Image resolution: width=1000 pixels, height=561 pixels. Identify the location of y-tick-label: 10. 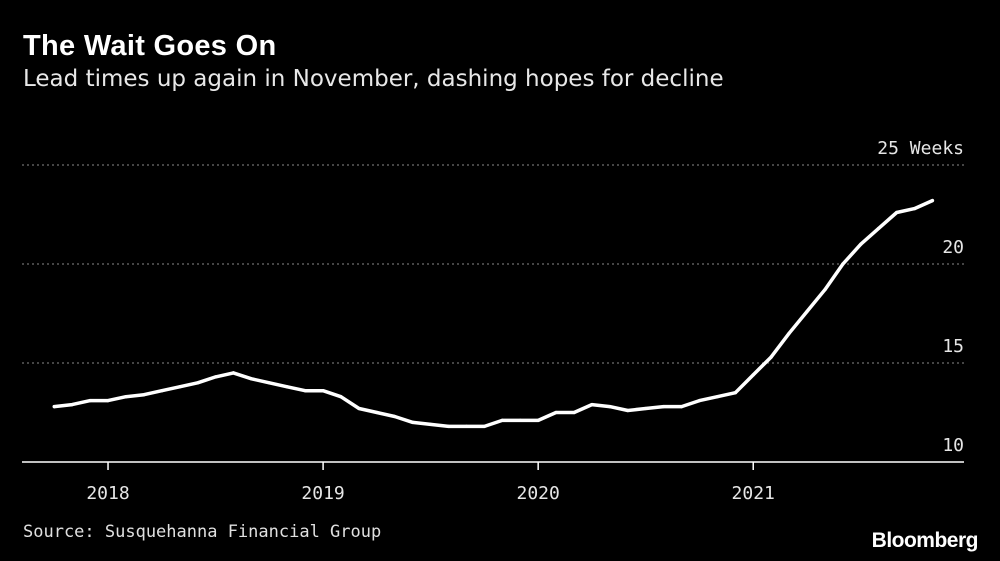
(953, 445).